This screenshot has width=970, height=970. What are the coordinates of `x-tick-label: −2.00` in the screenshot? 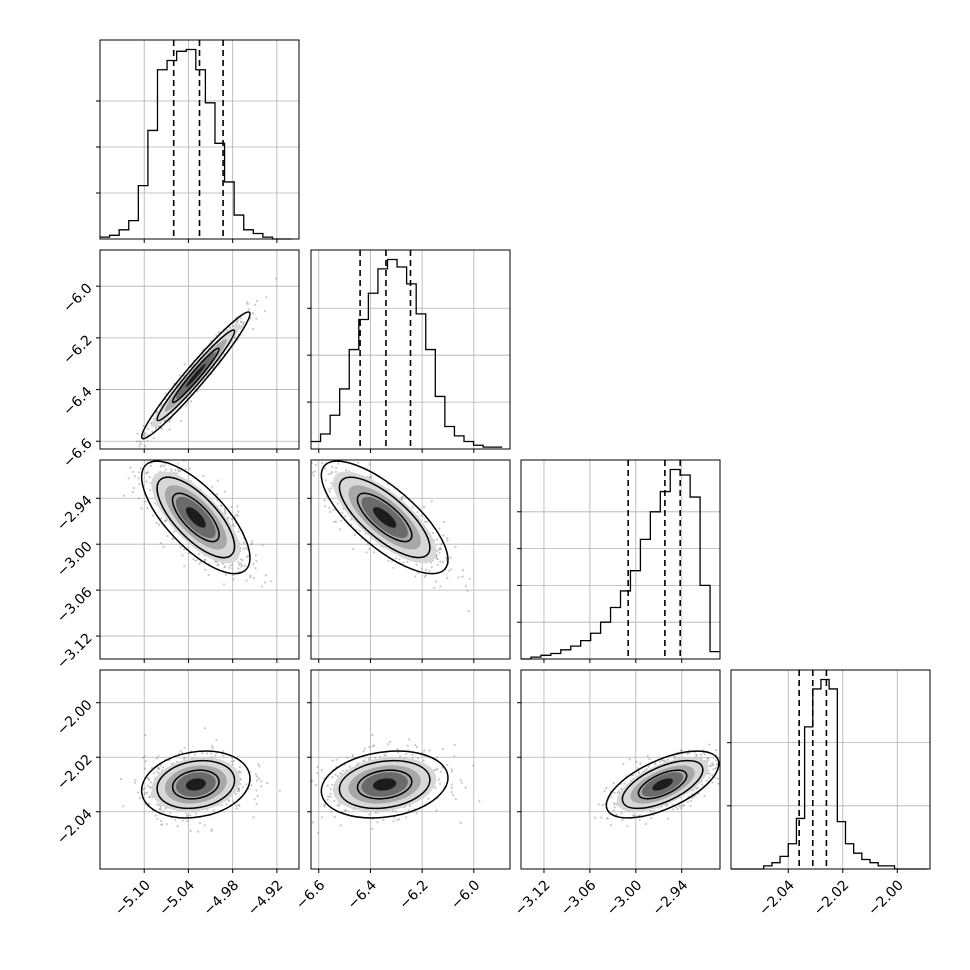 It's located at (886, 898).